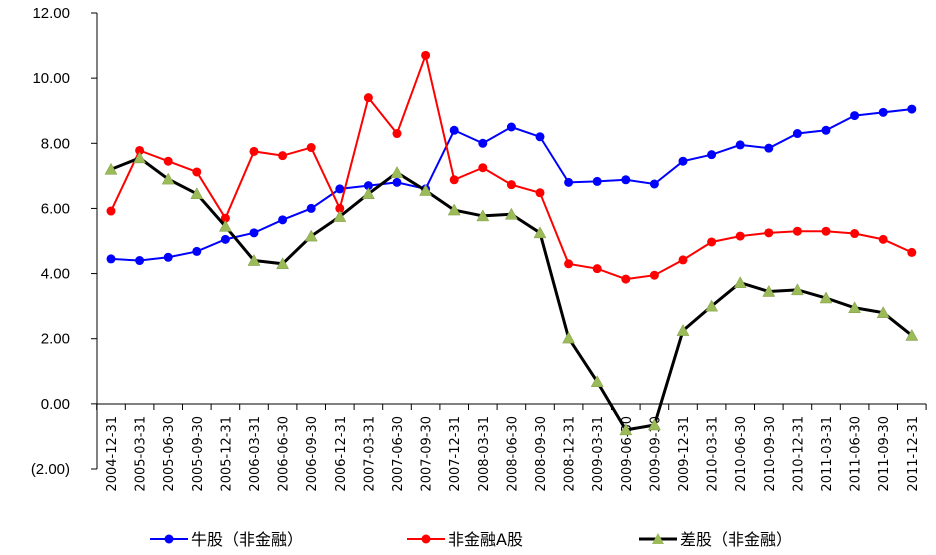 The width and height of the screenshot is (936, 555). What do you see at coordinates (169, 454) in the screenshot?
I see `x-tick-label: 2005-06-30` at bounding box center [169, 454].